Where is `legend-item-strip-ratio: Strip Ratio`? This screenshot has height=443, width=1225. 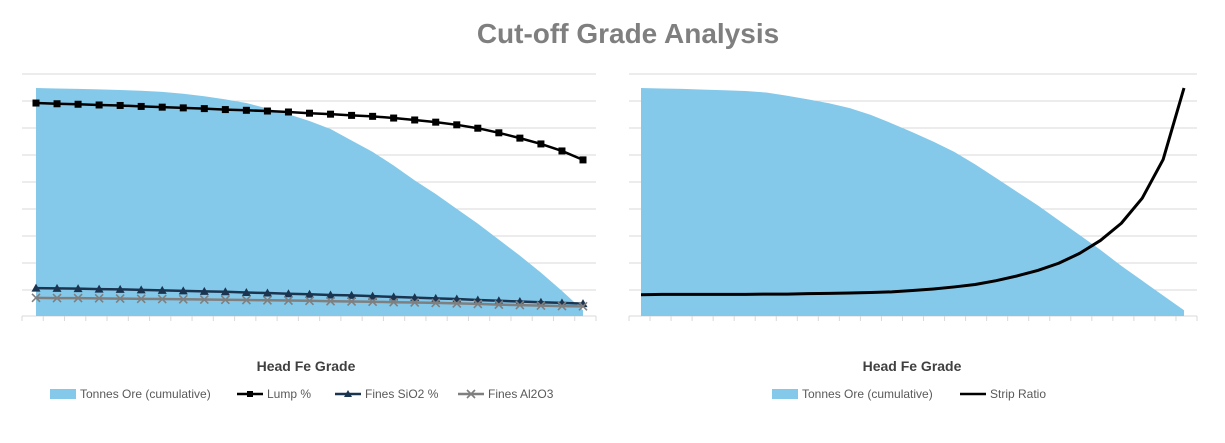
legend-item-strip-ratio: Strip Ratio is located at coordinates (1003, 394).